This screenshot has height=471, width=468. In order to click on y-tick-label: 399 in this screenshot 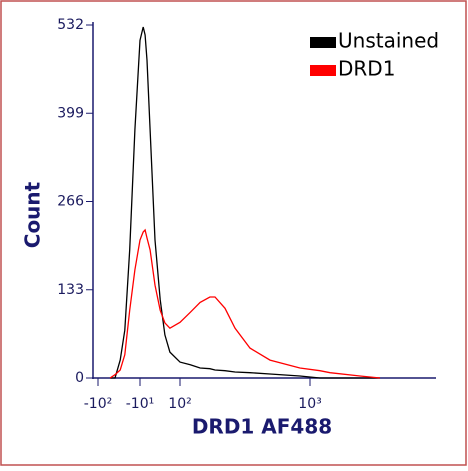, I will do `click(70, 113)`.